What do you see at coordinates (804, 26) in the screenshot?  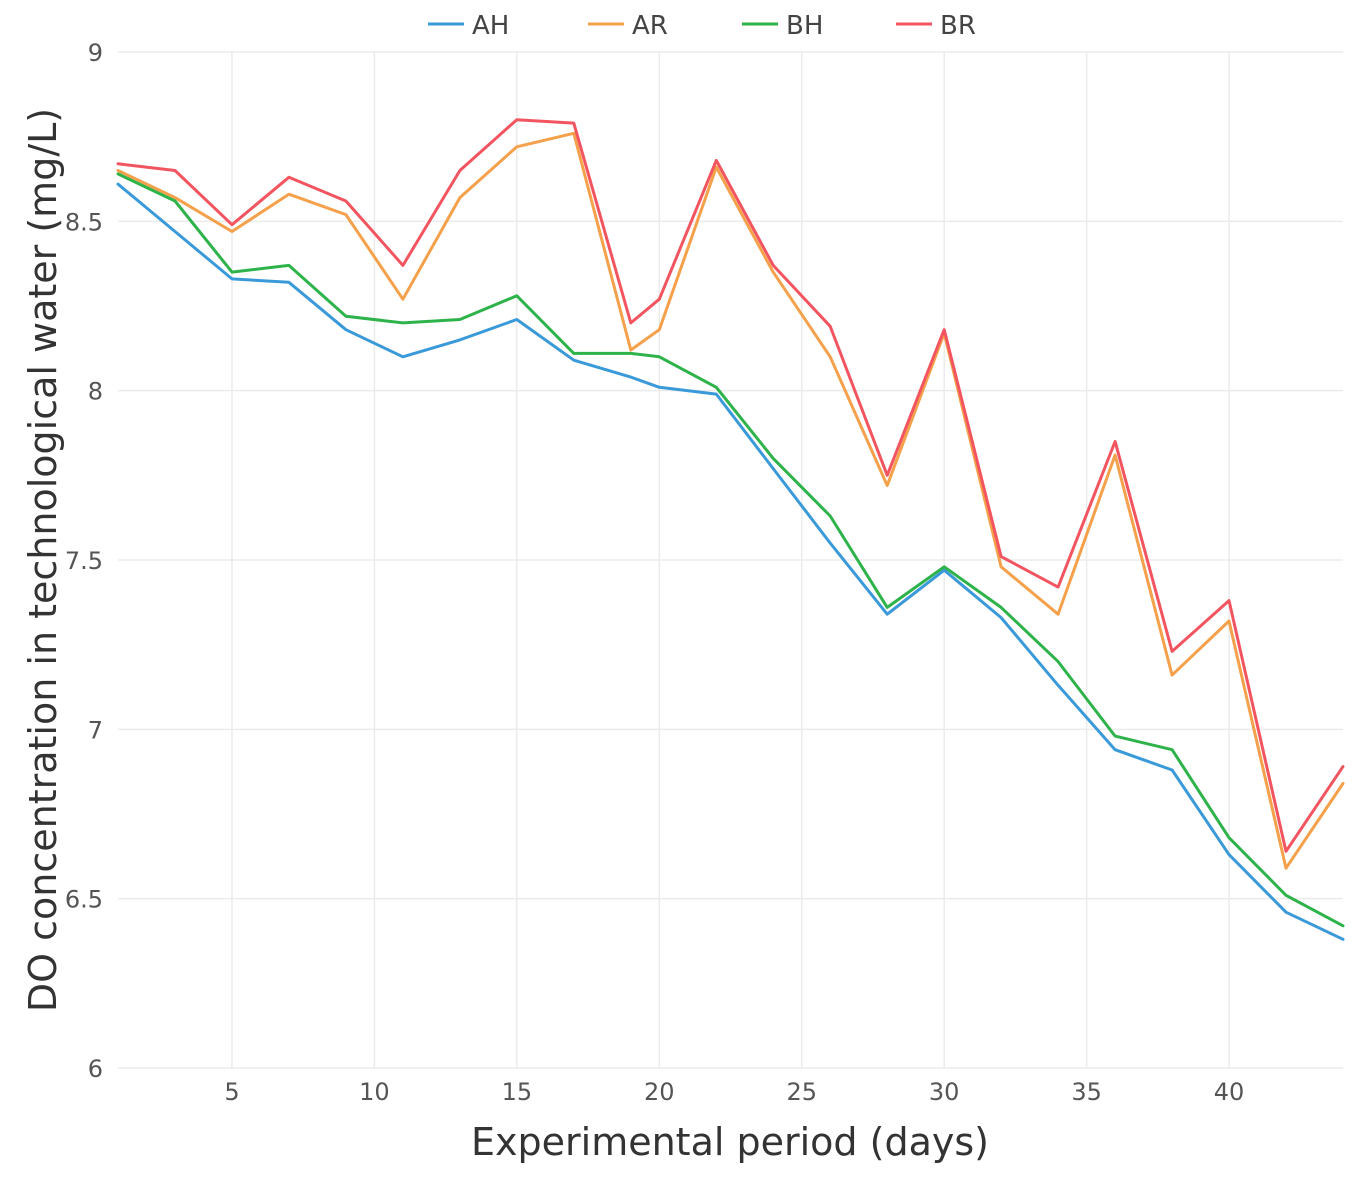 I see `legend-label: BH` at bounding box center [804, 26].